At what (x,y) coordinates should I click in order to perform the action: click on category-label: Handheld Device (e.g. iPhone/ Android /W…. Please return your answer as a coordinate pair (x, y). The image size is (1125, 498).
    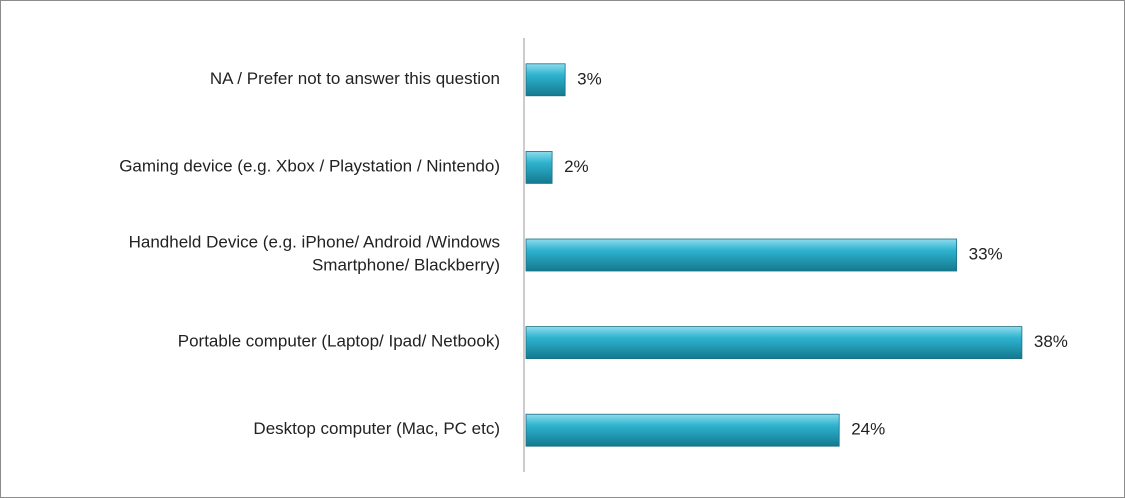
    Looking at the image, I should click on (314, 254).